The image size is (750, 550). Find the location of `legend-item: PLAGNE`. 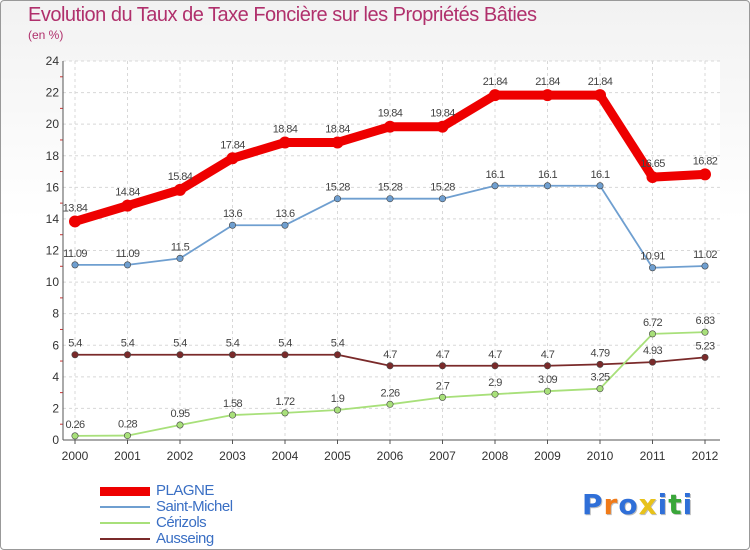

legend-item: PLAGNE is located at coordinates (166, 491).